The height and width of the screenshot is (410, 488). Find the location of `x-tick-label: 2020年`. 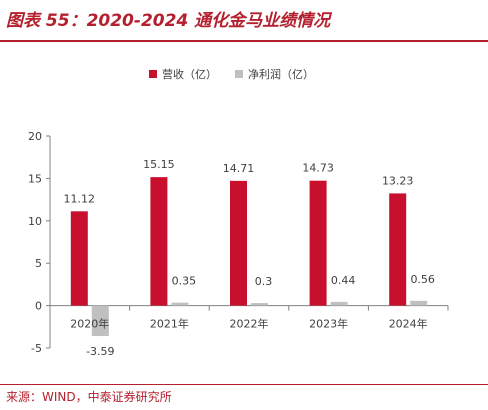

x-tick-label: 2020年 is located at coordinates (89, 324).